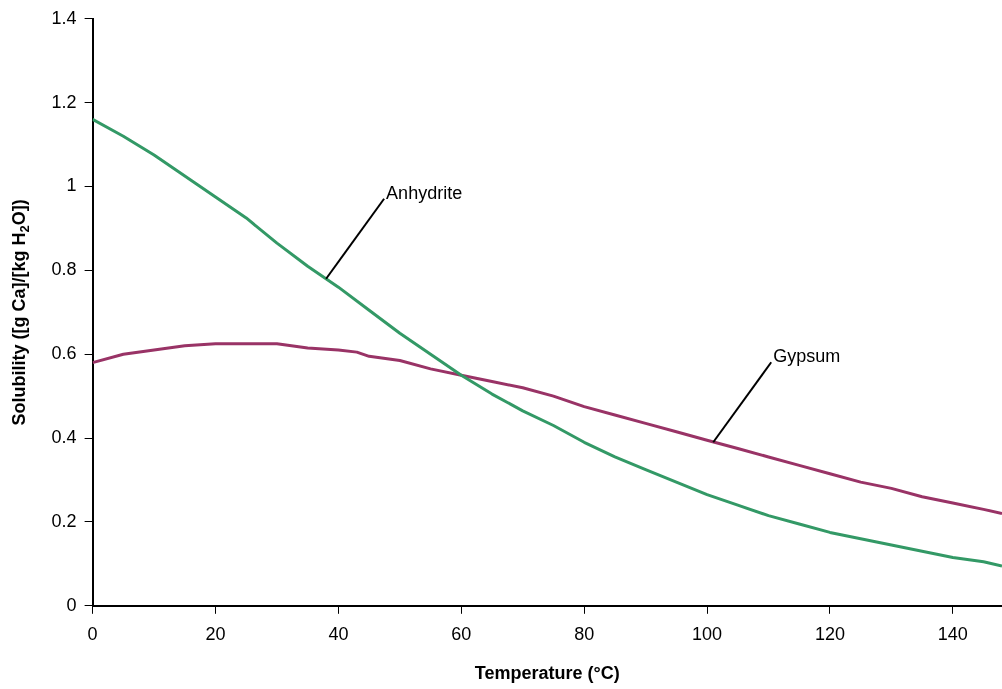 This screenshot has height=689, width=1002. Describe the element at coordinates (952, 633) in the screenshot. I see `x-tick-label: 140` at that location.